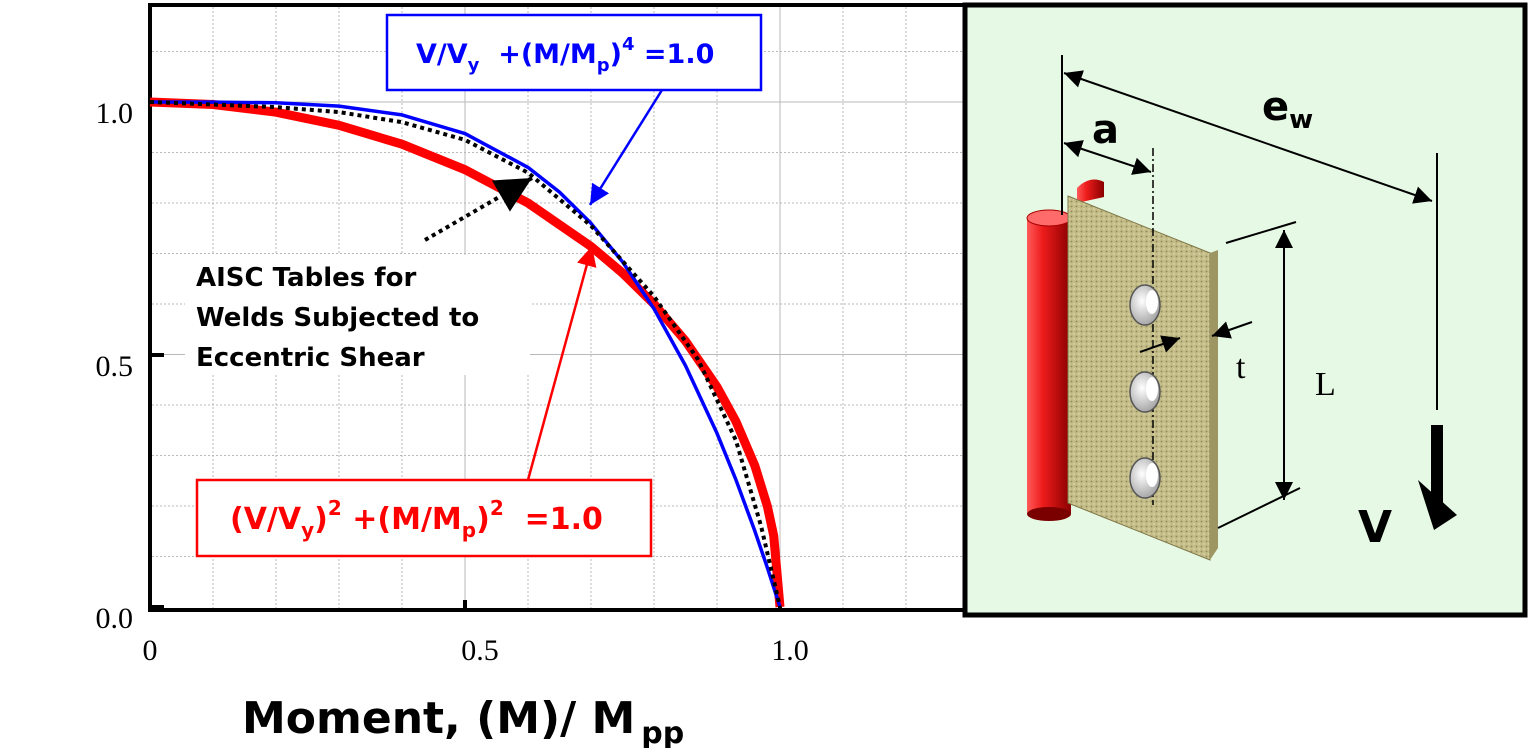  I want to click on blue-equation-label: V/Vy +(M/Mp)4 =1.0, so click(565, 55).